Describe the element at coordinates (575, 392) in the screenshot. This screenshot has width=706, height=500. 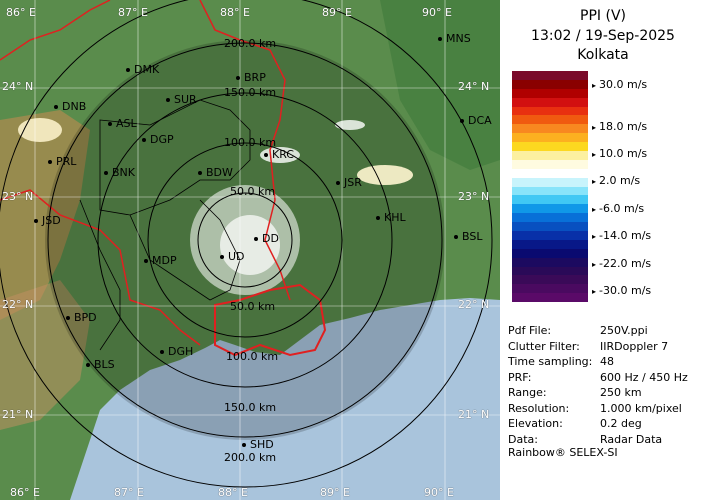
I see `info-row: Range: 250 km` at that location.